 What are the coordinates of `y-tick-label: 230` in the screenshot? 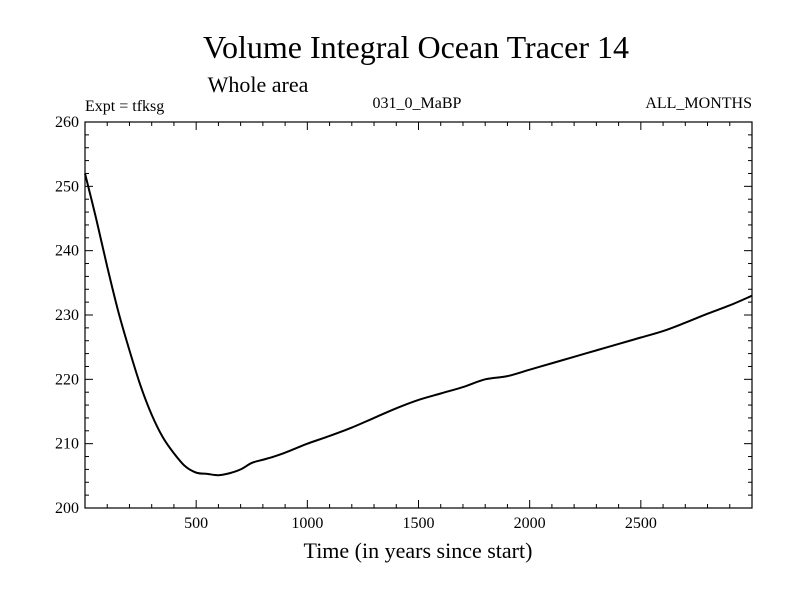 It's located at (67, 315).